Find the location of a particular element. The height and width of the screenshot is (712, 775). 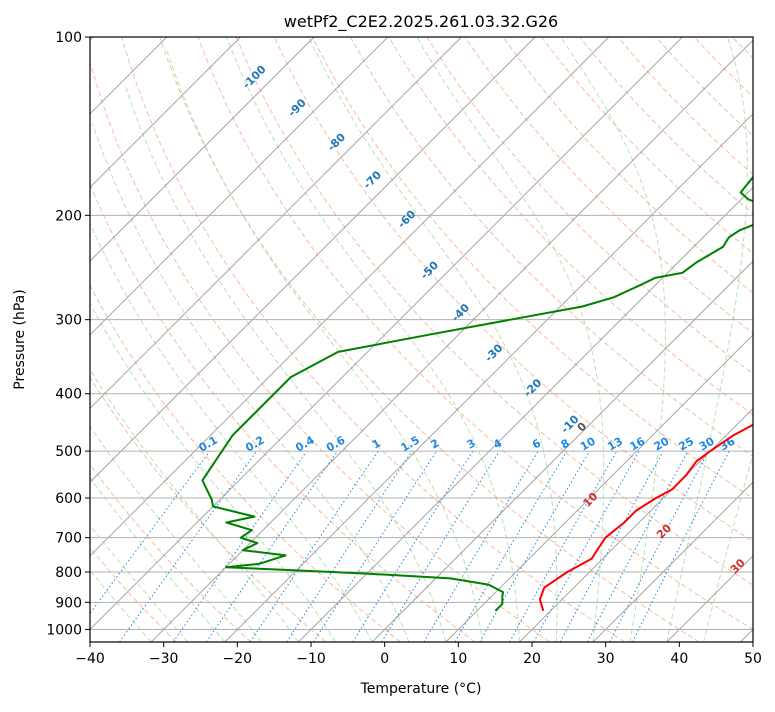

y-tick-label: 1000 is located at coordinates (64, 630).